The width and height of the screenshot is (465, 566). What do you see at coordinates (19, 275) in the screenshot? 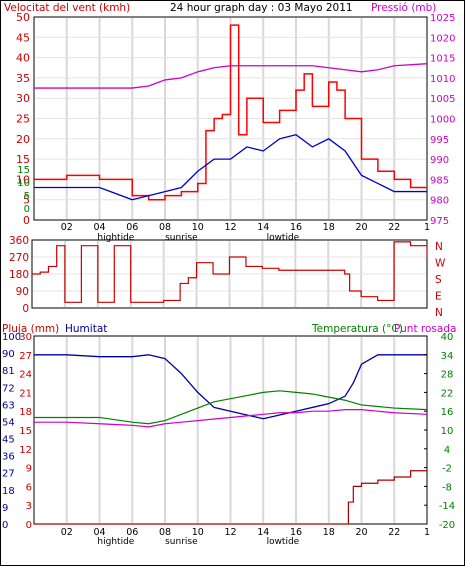
I see `tick-label-direction: 180` at bounding box center [19, 275].